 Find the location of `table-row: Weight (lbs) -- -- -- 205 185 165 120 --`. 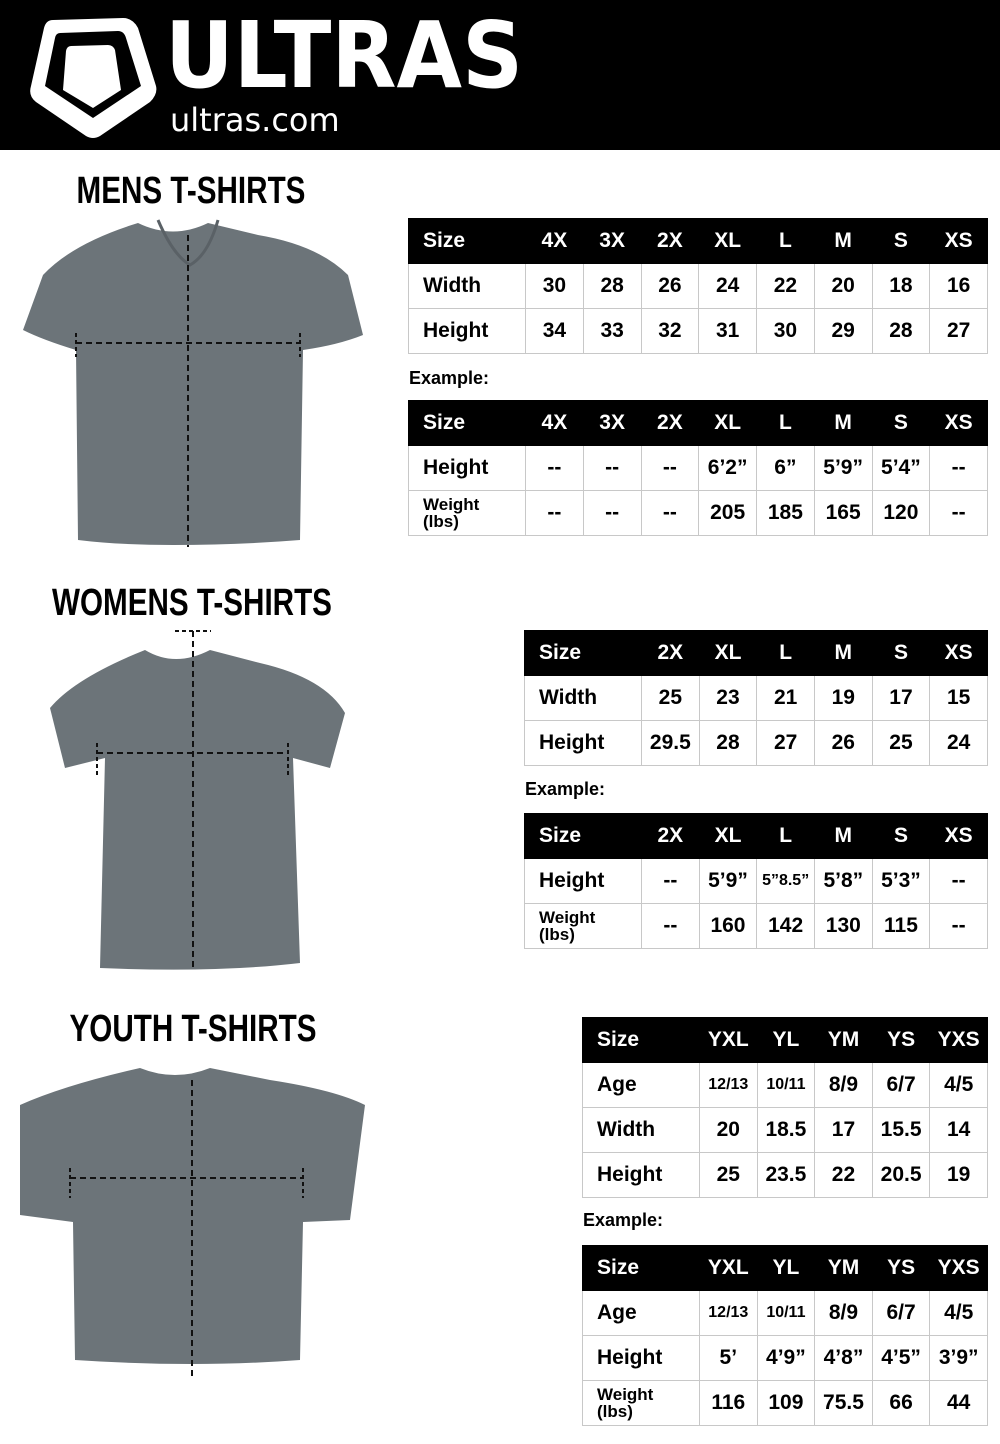

table-row: Weight (lbs) -- -- -- 205 185 165 120 -- is located at coordinates (698, 513).